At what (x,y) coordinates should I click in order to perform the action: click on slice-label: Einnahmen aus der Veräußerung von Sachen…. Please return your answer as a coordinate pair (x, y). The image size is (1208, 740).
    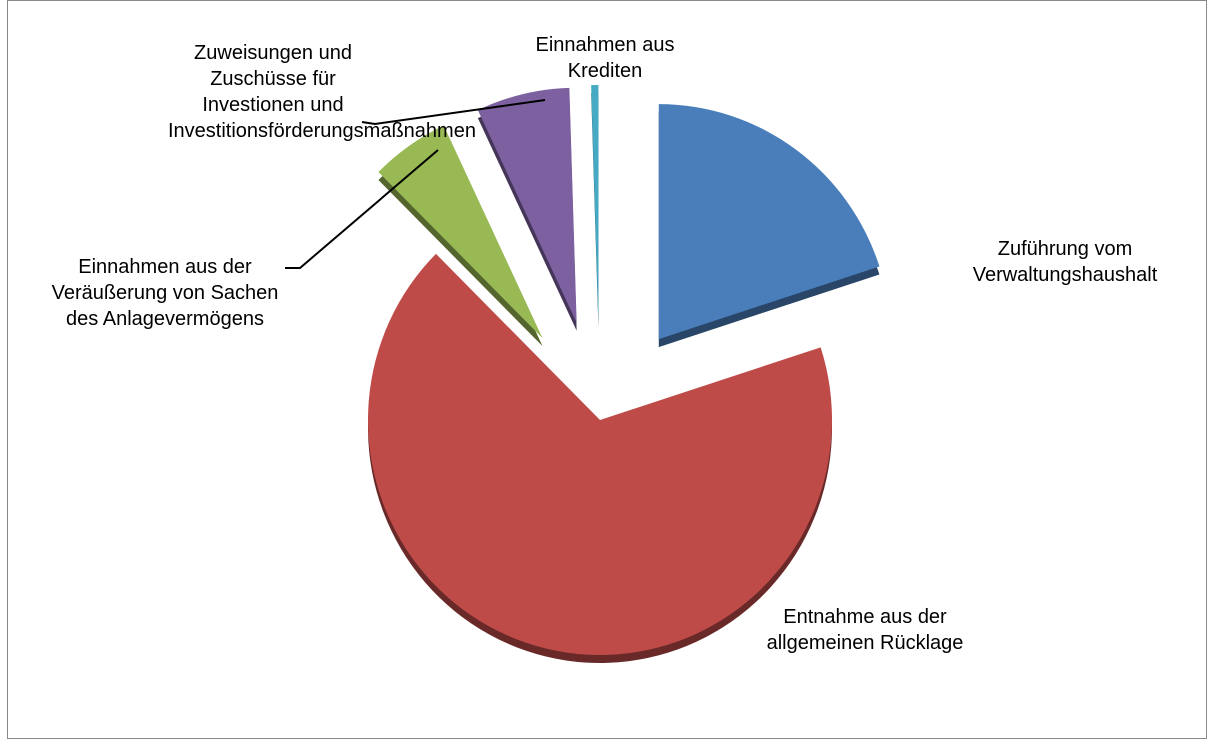
    Looking at the image, I should click on (165, 293).